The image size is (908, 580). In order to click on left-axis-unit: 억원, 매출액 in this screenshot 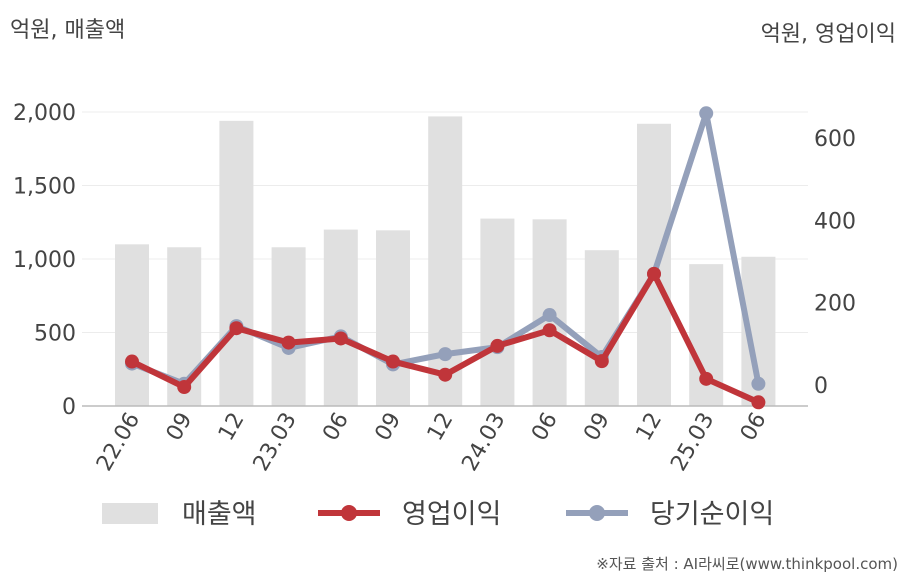, I will do `click(68, 30)`.